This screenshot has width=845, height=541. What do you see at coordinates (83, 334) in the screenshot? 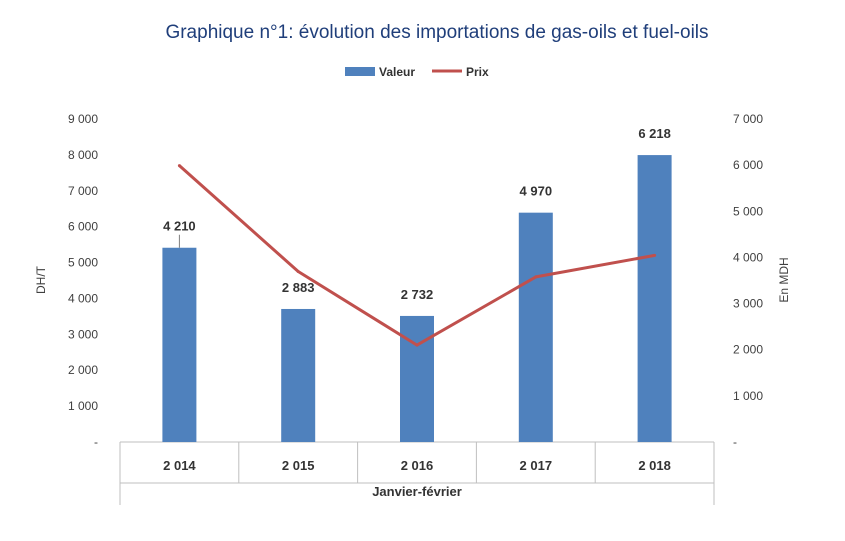
I see `y-tick-left: 3 000` at bounding box center [83, 334].